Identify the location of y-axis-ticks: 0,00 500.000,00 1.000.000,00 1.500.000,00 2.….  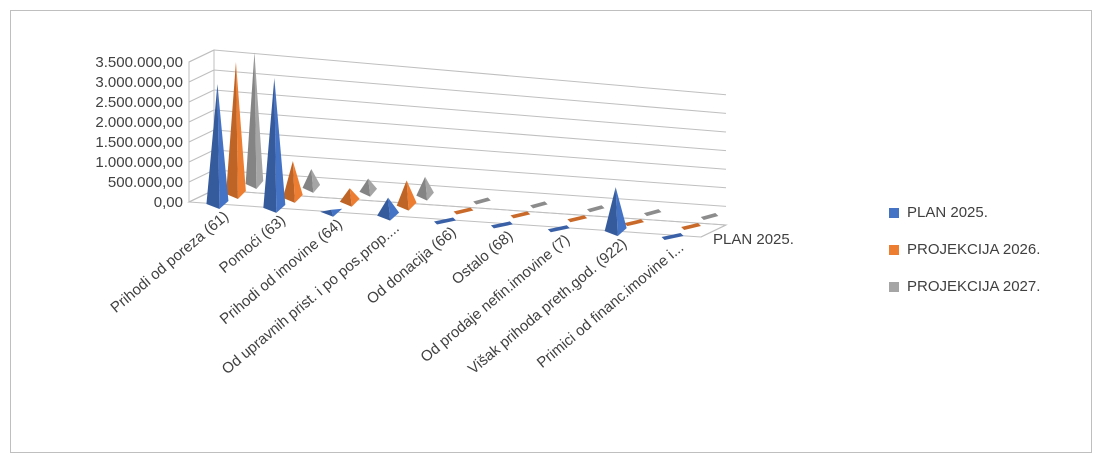
(139, 132).